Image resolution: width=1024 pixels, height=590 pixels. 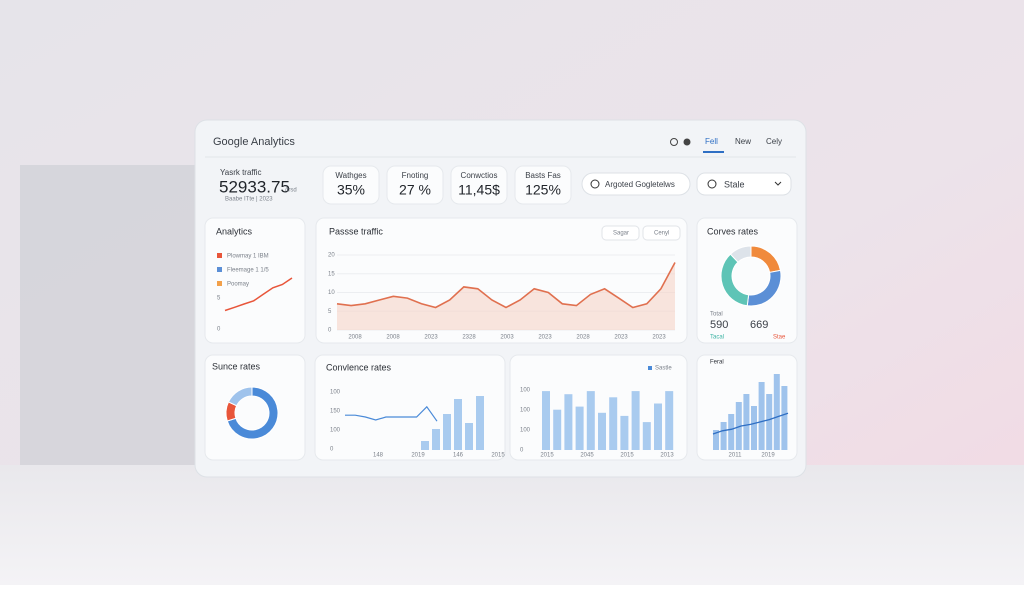 I want to click on x-tick-label: 2045, so click(x=587, y=456).